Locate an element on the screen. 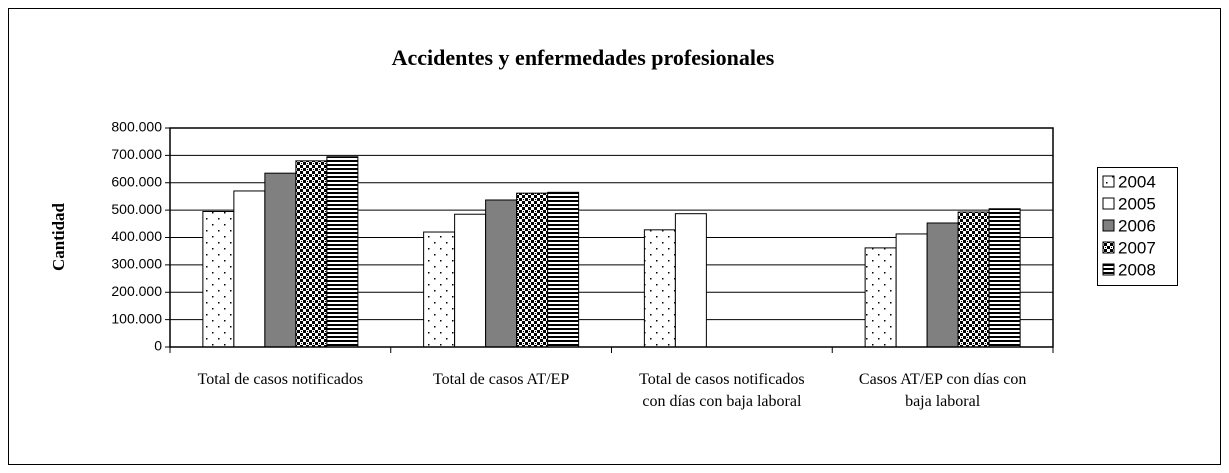 The height and width of the screenshot is (473, 1229). y-tick-label: 100.000 is located at coordinates (136, 318).